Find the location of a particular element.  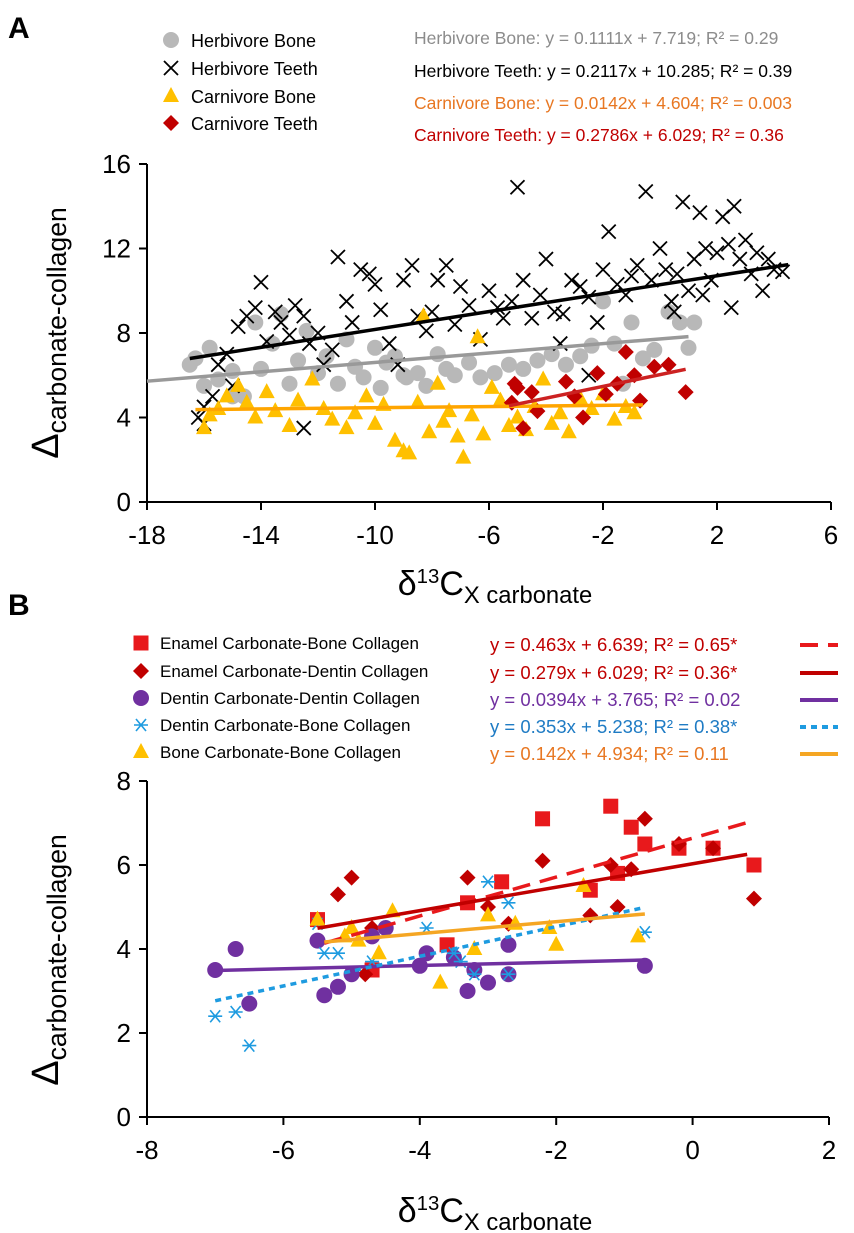

x-tick-label: -14 is located at coordinates (261, 535).